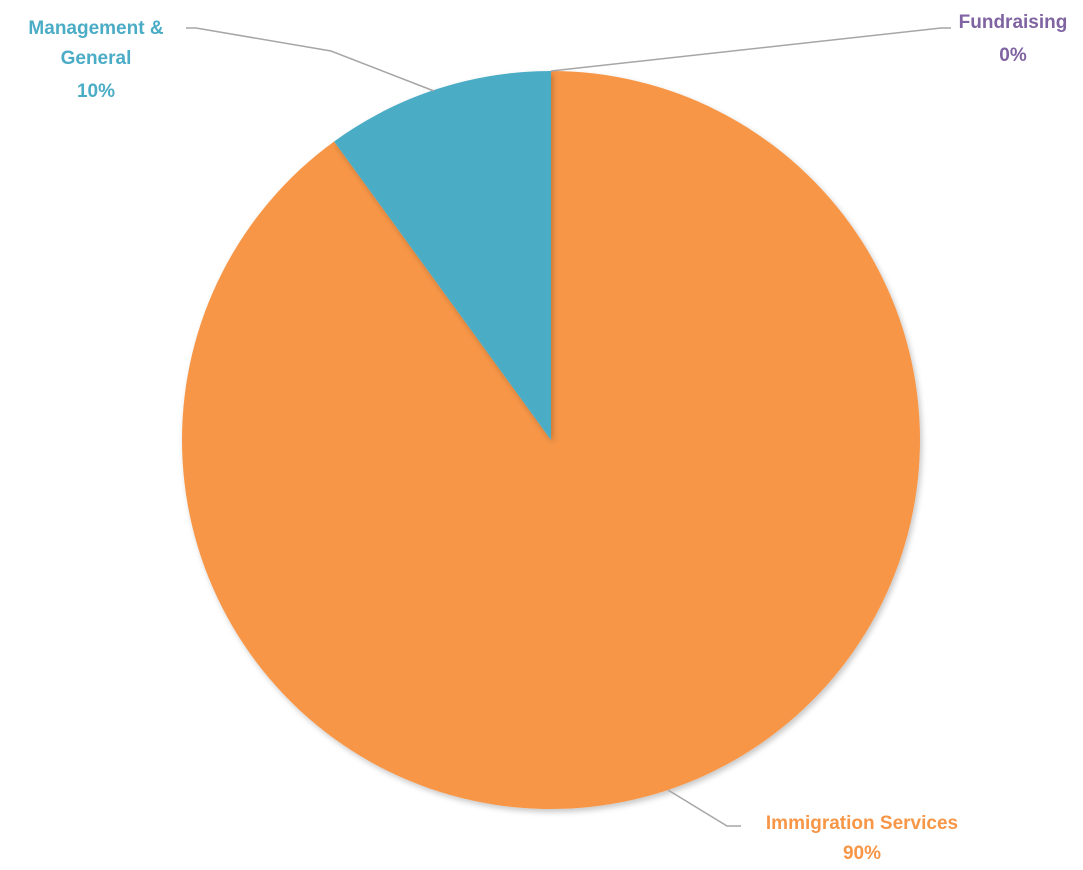 This screenshot has width=1083, height=870. Describe the element at coordinates (310, 59) in the screenshot. I see `leader-line-management-general` at that location.